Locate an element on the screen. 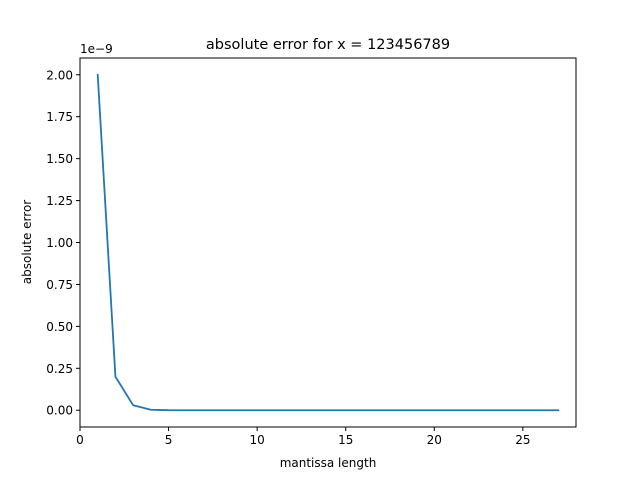 Image resolution: width=640 pixels, height=480 pixels. y-tick-label: 2.00 is located at coordinates (59, 75).